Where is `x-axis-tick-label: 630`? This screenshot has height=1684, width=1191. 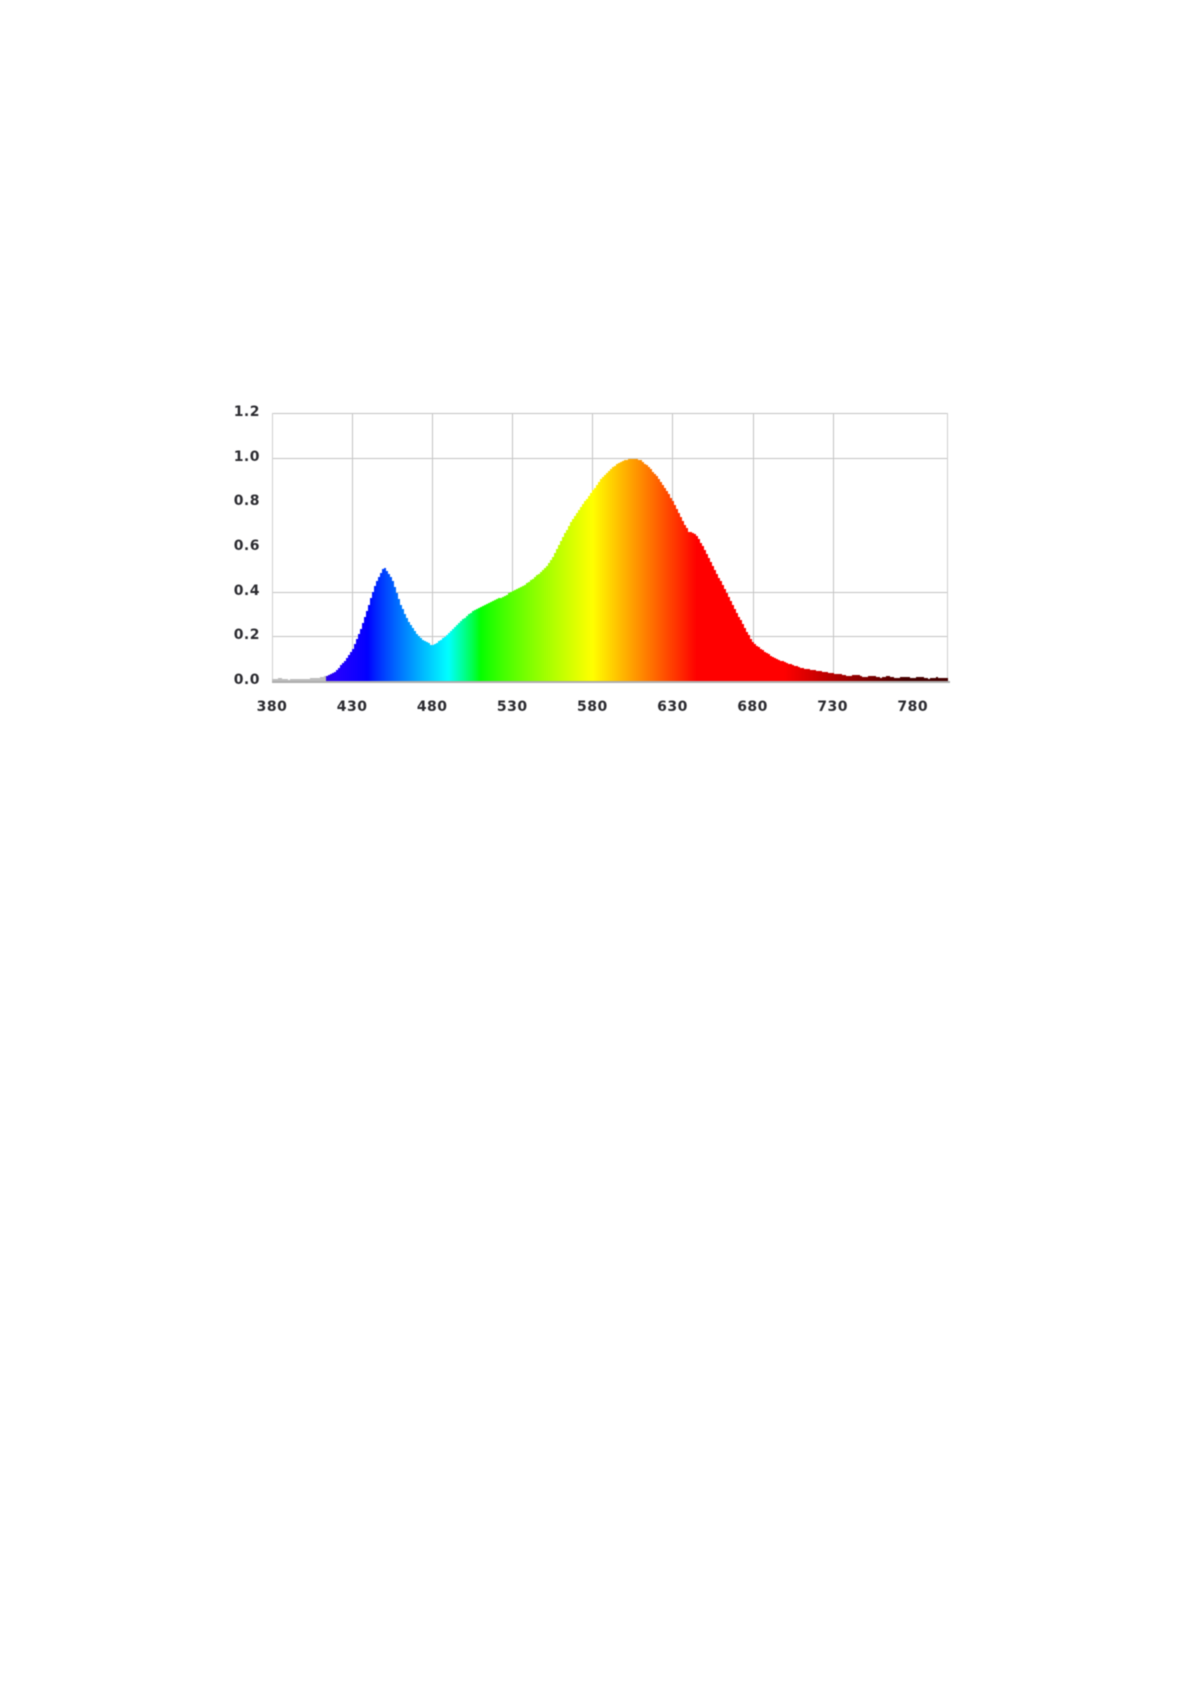 x-axis-tick-label: 630 is located at coordinates (672, 707).